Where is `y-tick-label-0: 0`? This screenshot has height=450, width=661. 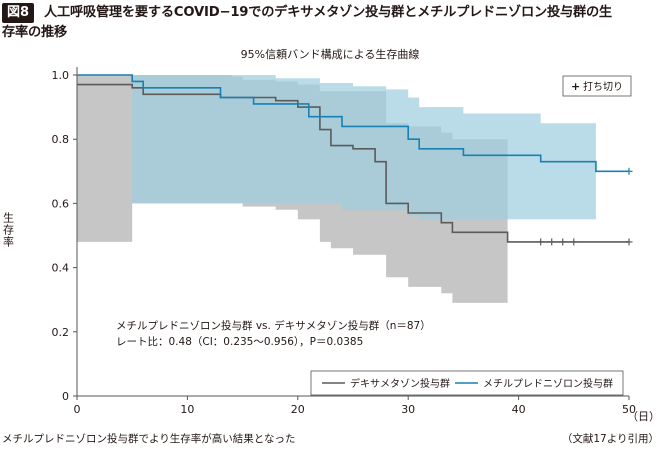
y-tick-label-0: 0 is located at coordinates (65, 396).